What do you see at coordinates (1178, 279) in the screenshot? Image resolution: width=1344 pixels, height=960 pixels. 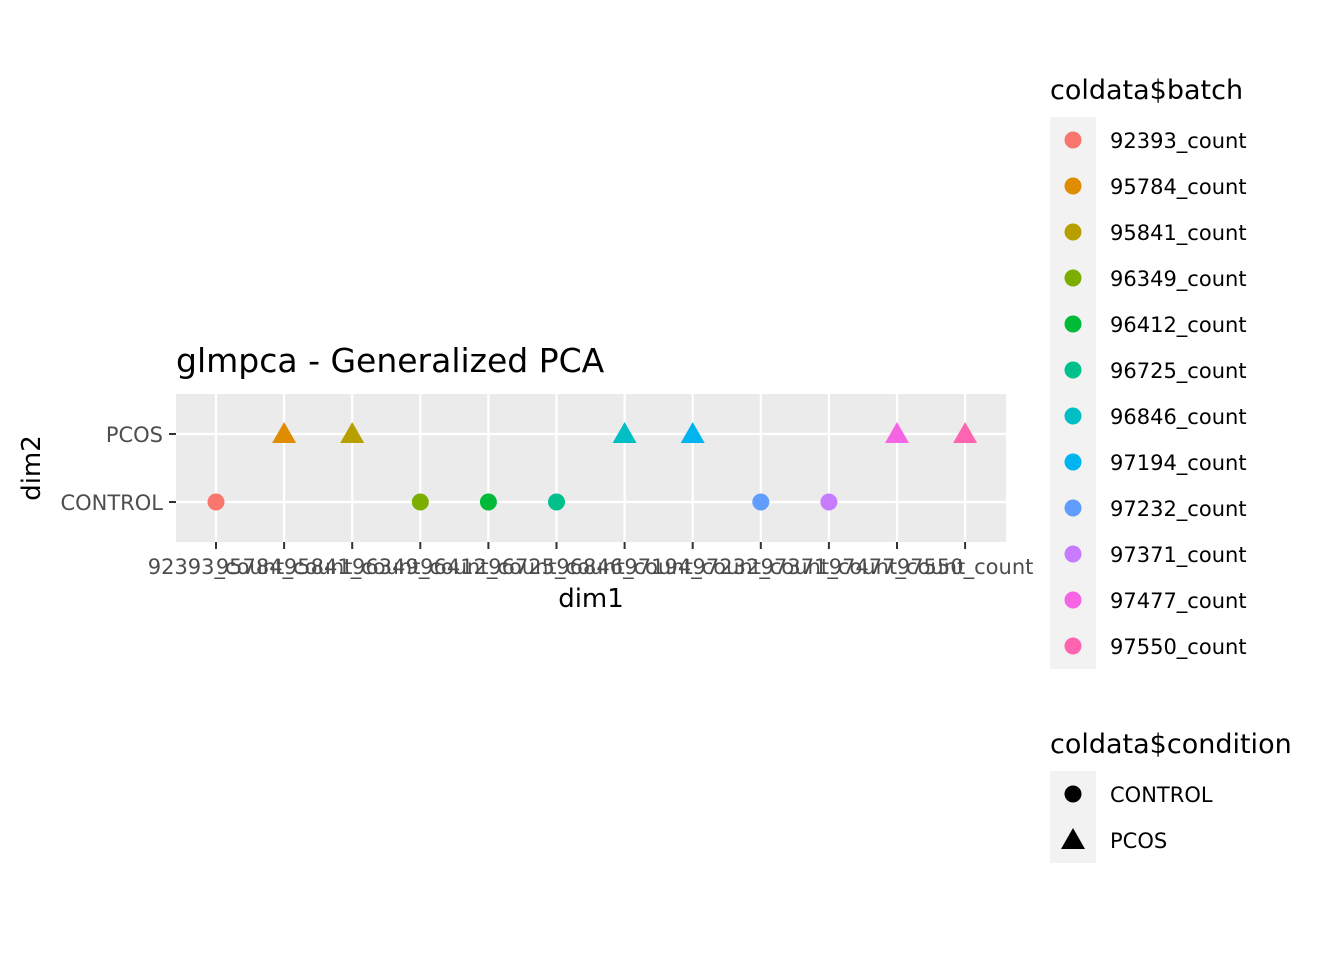 I see `batch-legend-label: 96349_count` at bounding box center [1178, 279].